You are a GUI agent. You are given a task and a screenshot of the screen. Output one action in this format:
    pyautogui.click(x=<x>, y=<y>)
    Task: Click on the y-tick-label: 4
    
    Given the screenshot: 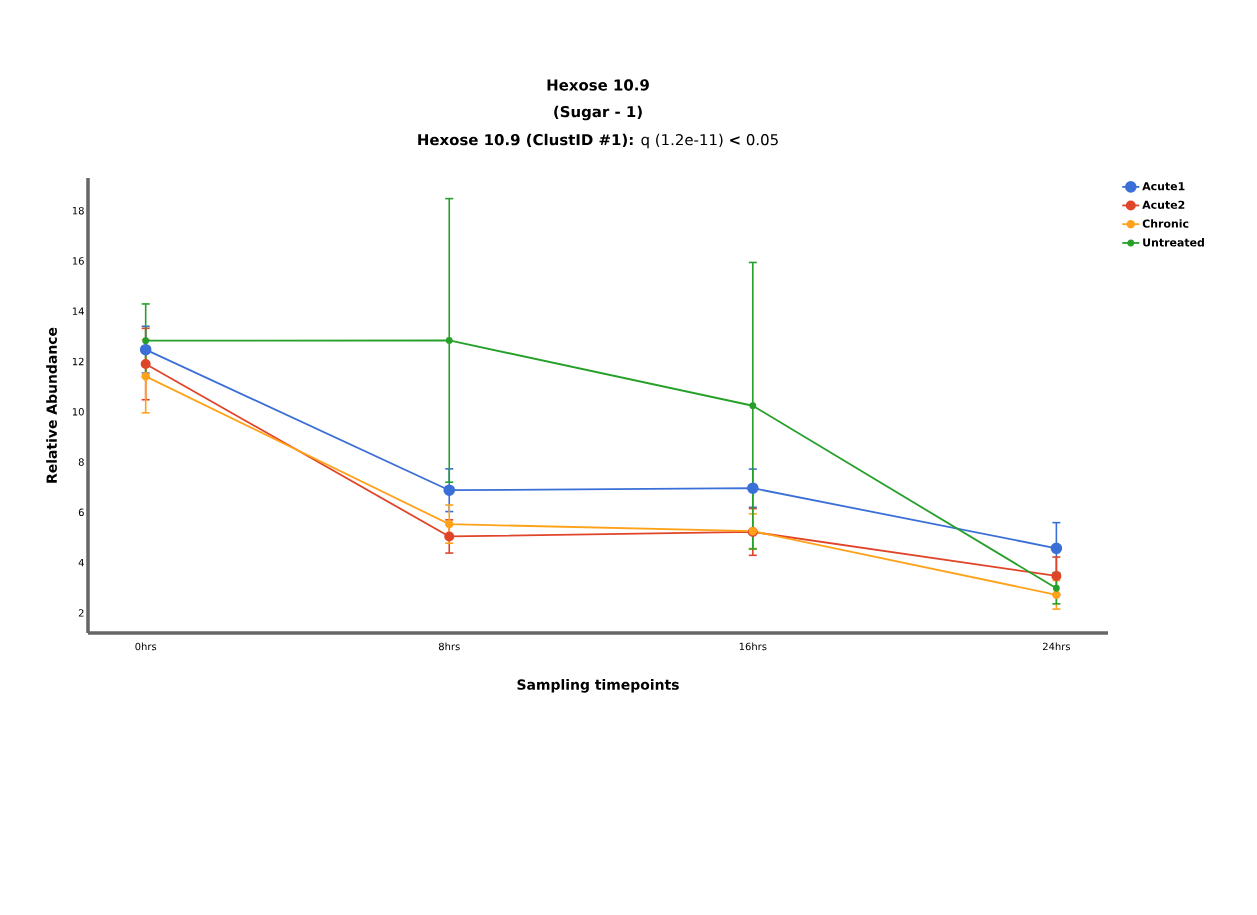 What is the action you would take?
    pyautogui.click(x=81, y=562)
    